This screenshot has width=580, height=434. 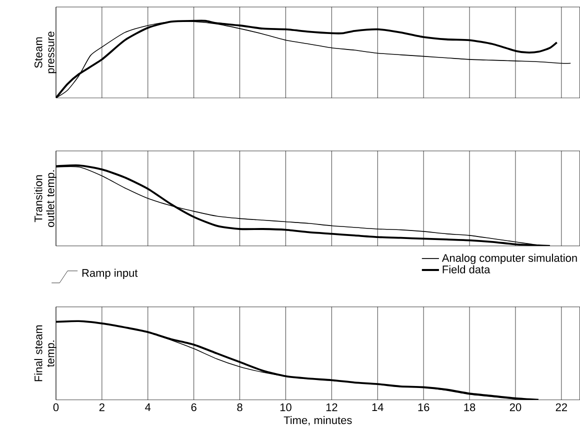 What do you see at coordinates (45, 53) in the screenshot?
I see `y-axis-title: Steam pressure` at bounding box center [45, 53].